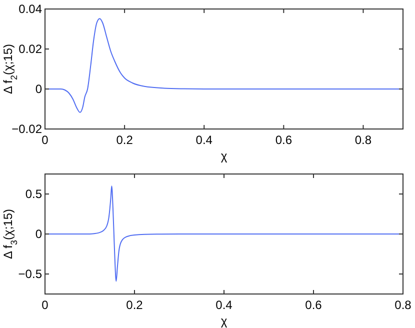 Image resolution: width=415 pixels, height=328 pixels. Describe the element at coordinates (30, 274) in the screenshot. I see `y-tick-label: −0.5` at that location.